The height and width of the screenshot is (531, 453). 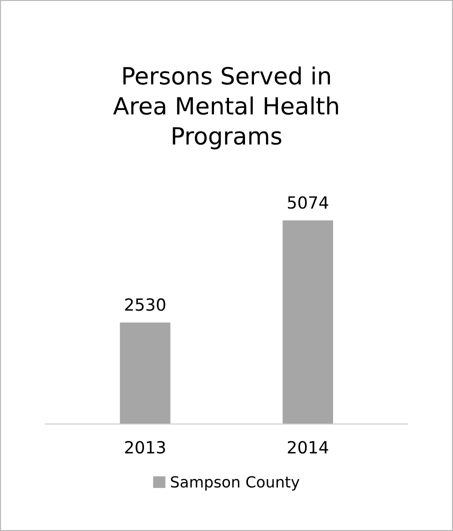 What do you see at coordinates (308, 447) in the screenshot?
I see `x-tick-label: 2014` at bounding box center [308, 447].